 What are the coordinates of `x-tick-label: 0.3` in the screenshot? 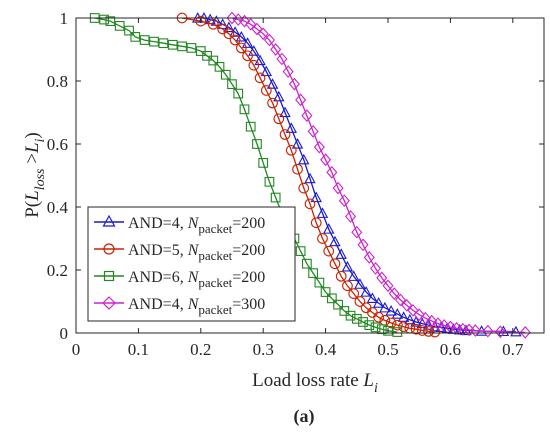 It's located at (263, 349).